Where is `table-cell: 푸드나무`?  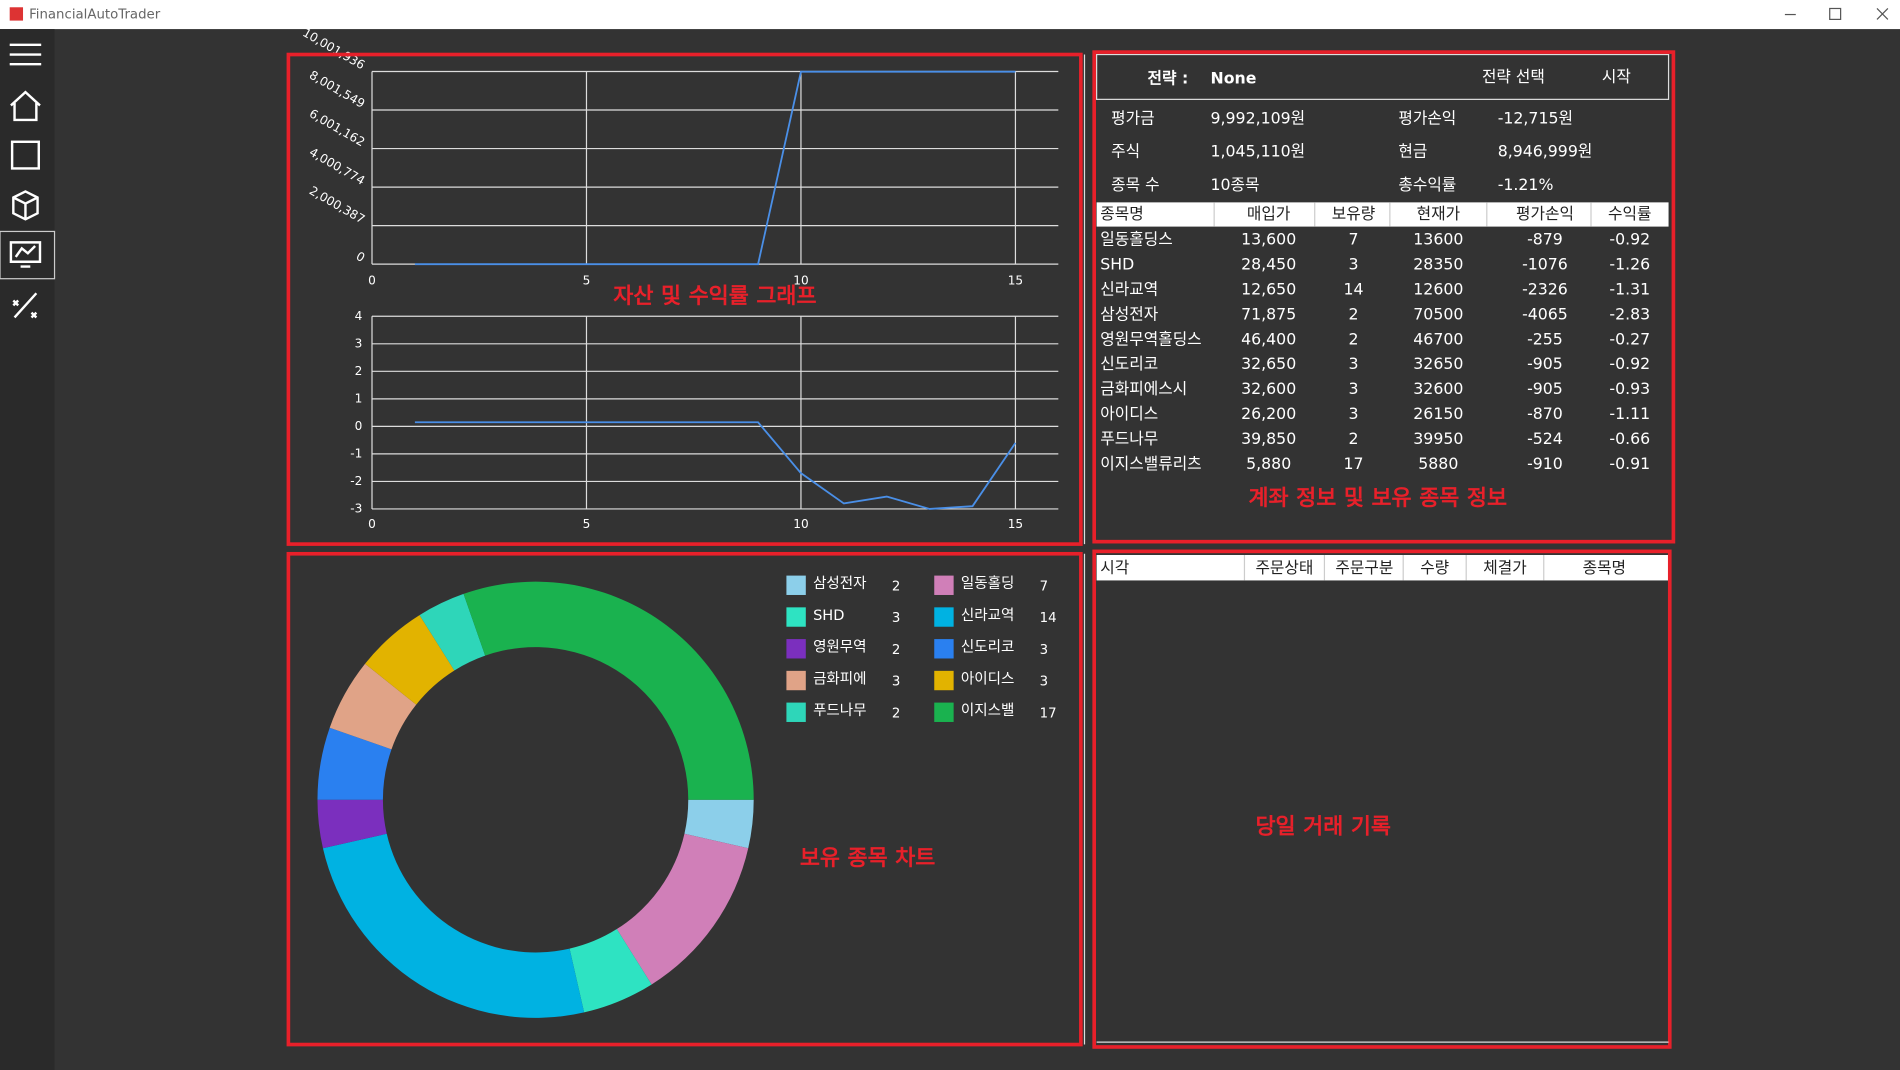
table-cell: 푸드나무 is located at coordinates (1129, 438).